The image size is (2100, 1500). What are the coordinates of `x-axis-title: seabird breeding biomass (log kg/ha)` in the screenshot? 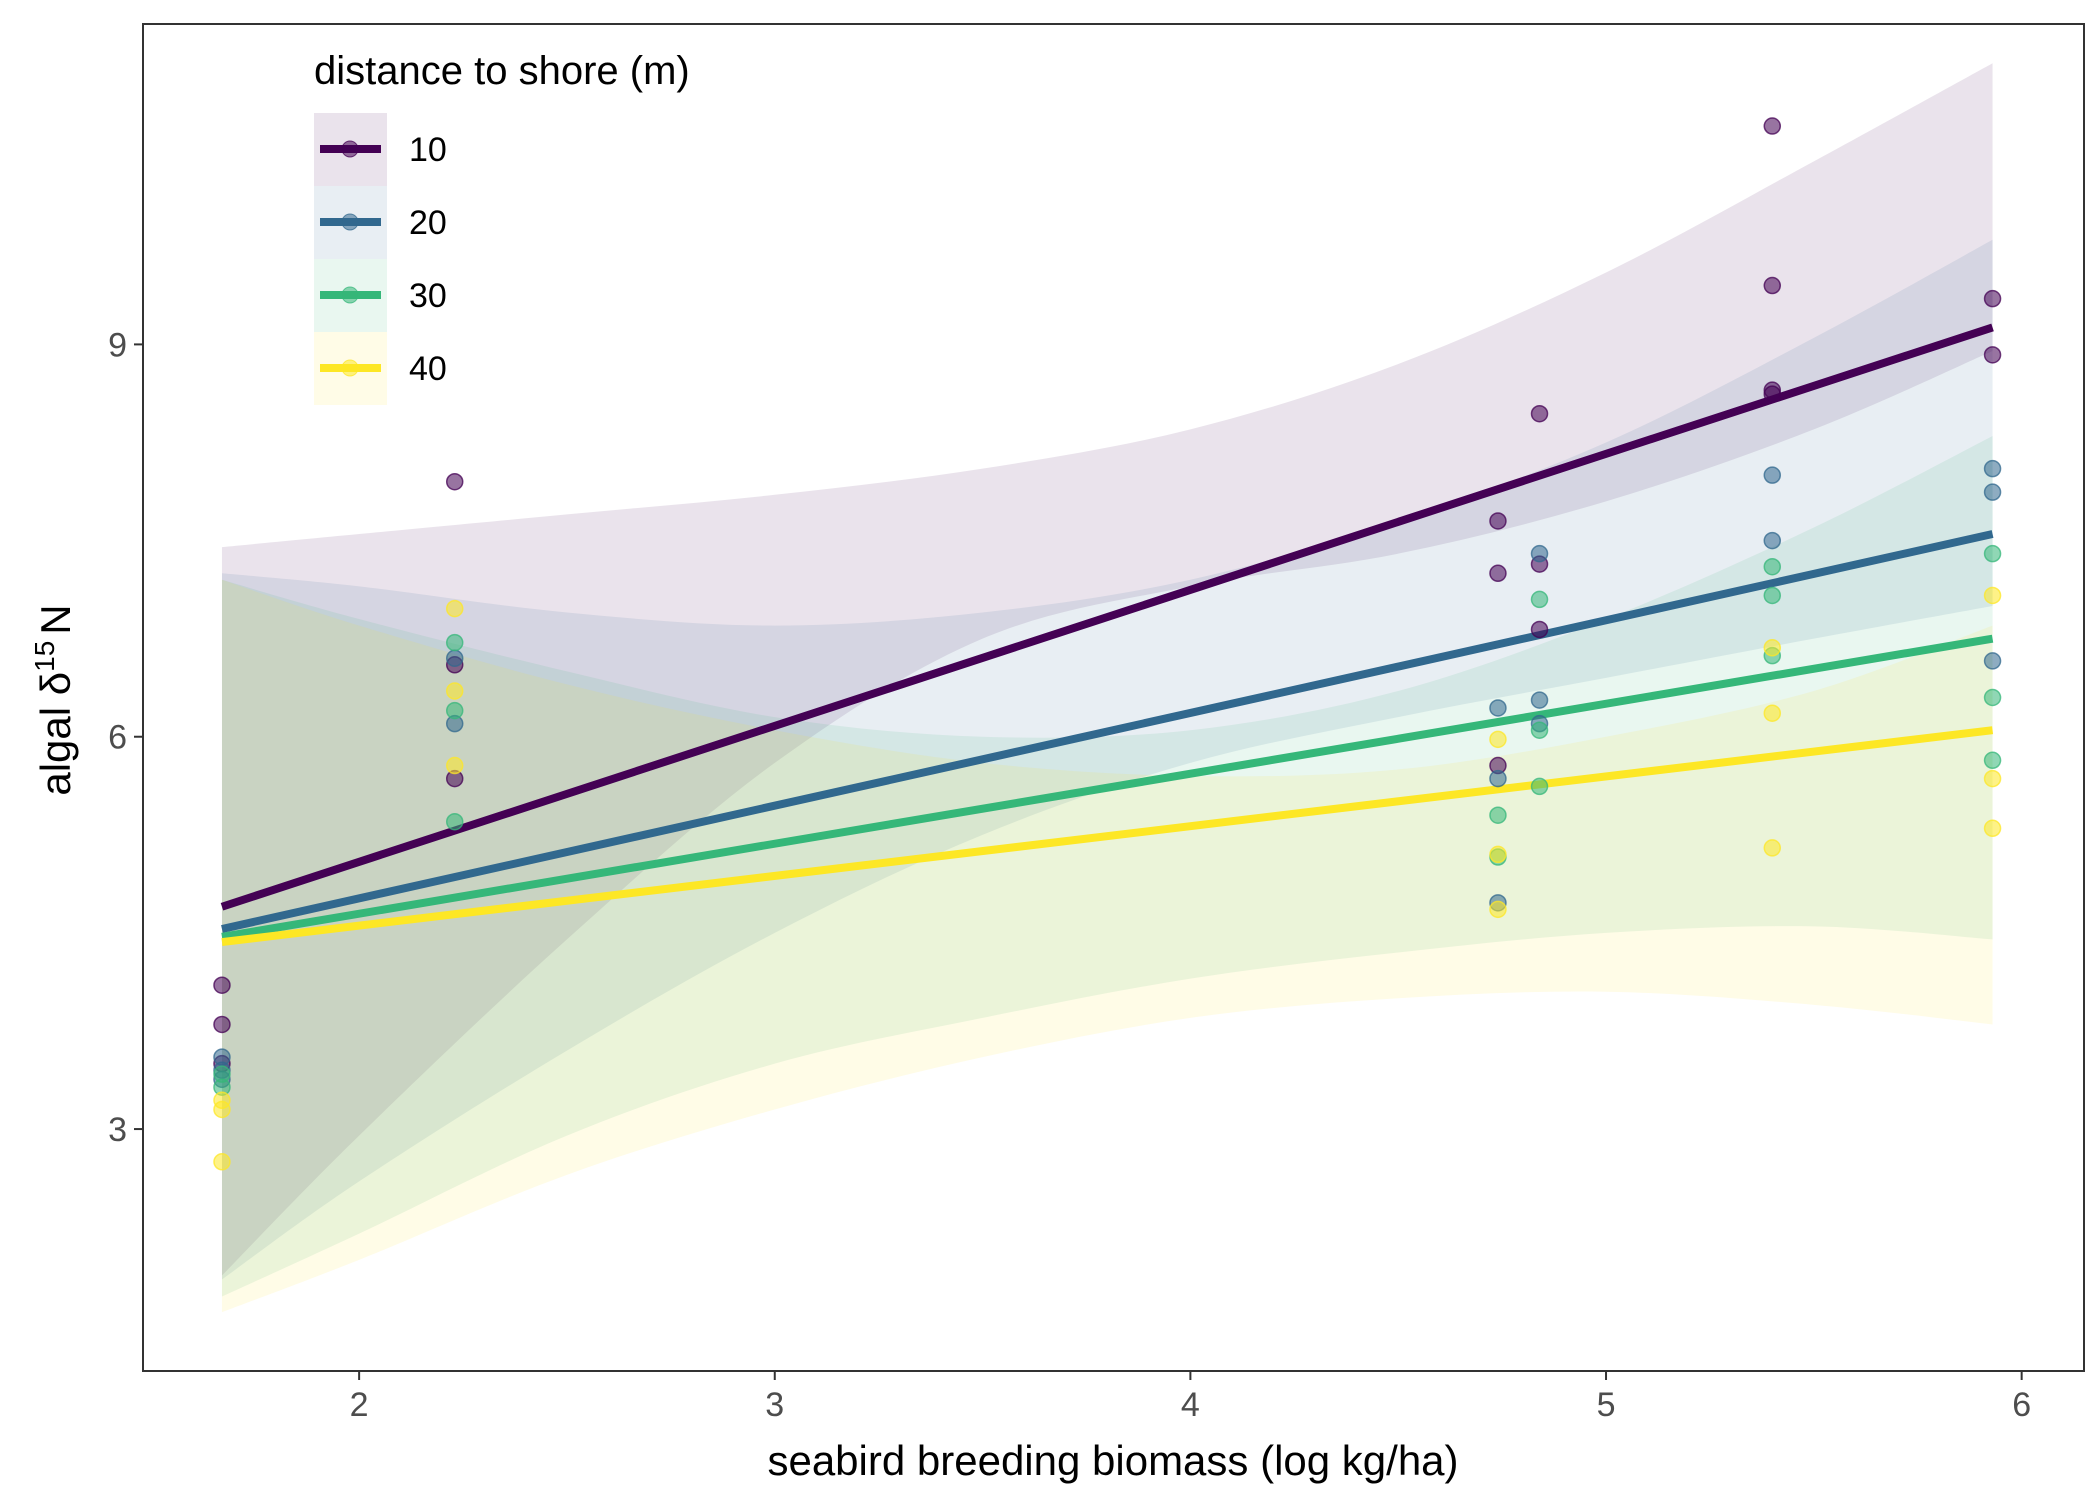 It's located at (1112, 1460).